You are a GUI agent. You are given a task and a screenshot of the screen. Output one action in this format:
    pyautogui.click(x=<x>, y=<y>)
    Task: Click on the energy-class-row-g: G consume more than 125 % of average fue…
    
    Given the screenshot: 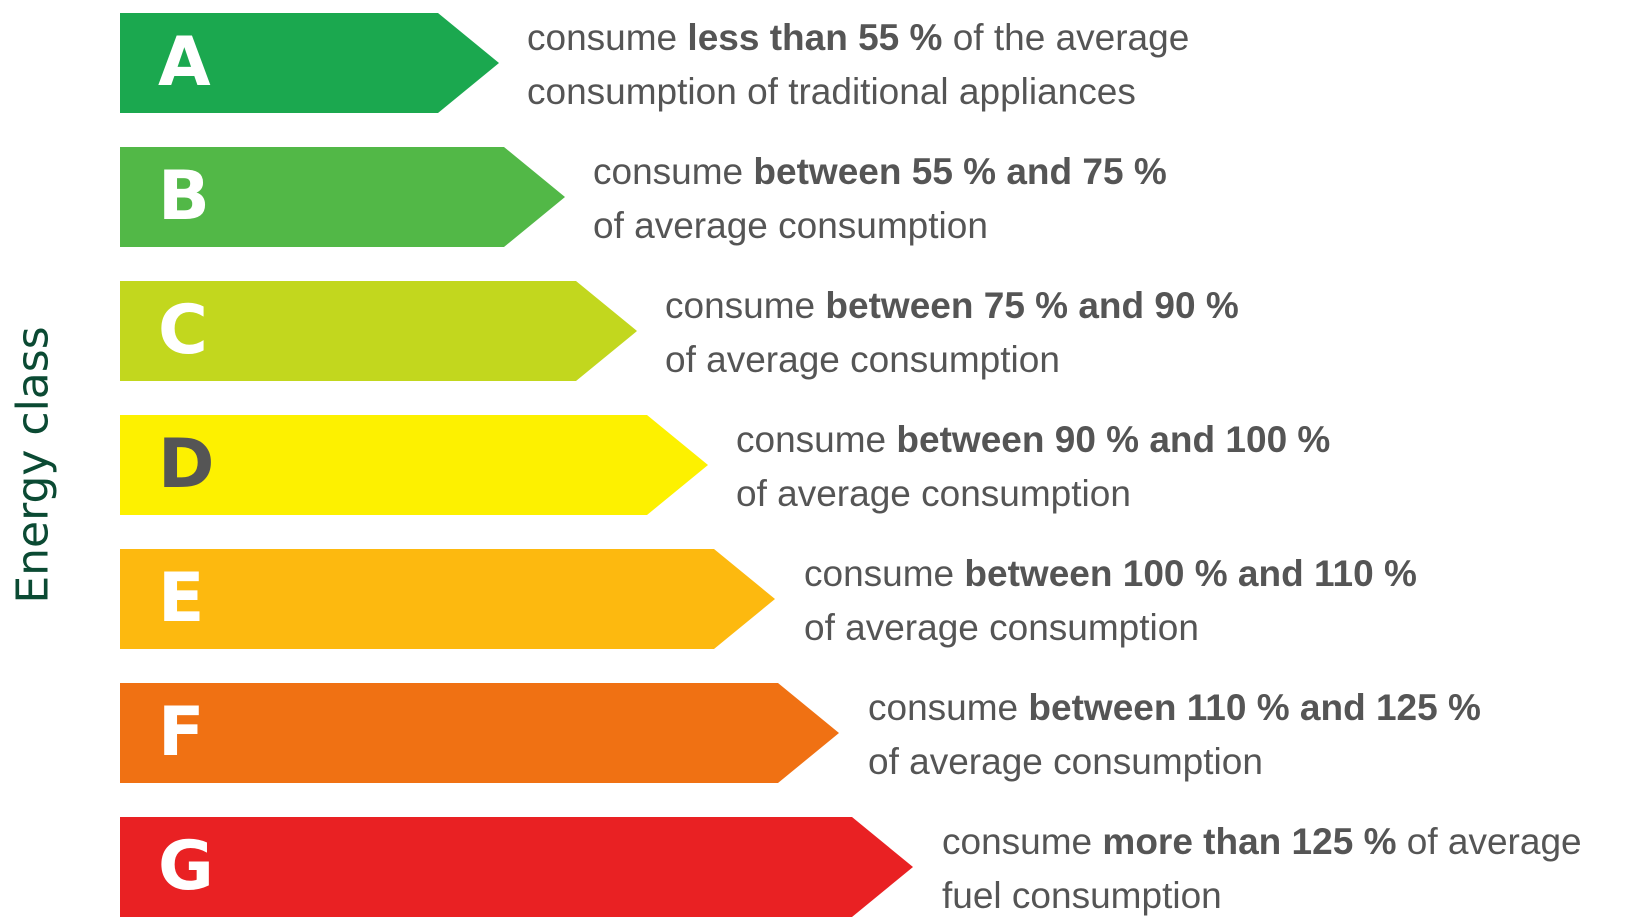 What is the action you would take?
    pyautogui.click(x=814, y=869)
    